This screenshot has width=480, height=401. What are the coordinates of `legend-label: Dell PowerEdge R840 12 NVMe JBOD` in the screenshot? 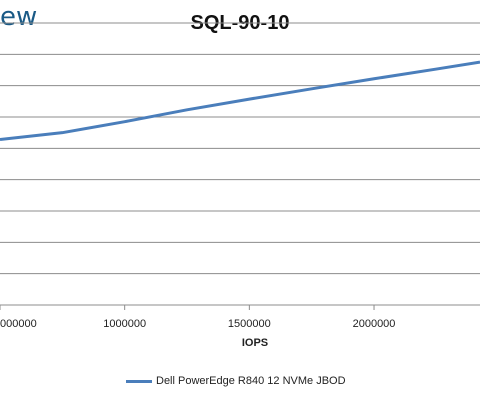 It's located at (251, 381).